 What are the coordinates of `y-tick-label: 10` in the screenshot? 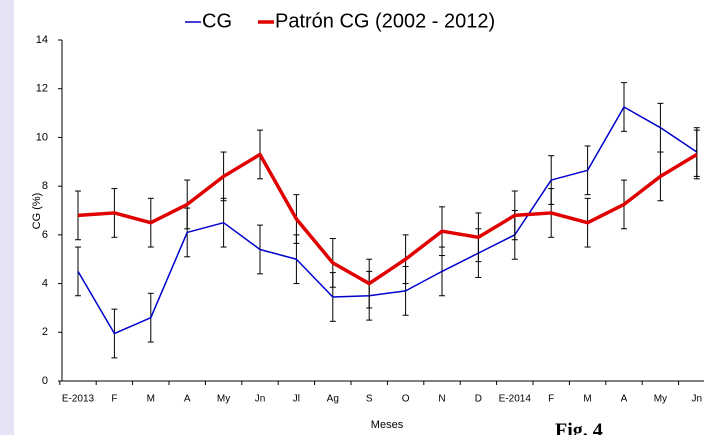 It's located at (42, 137).